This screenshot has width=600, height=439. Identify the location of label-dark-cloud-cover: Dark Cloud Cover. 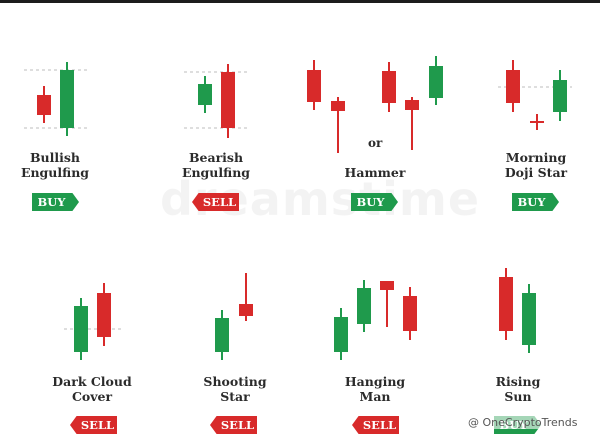
(92, 389).